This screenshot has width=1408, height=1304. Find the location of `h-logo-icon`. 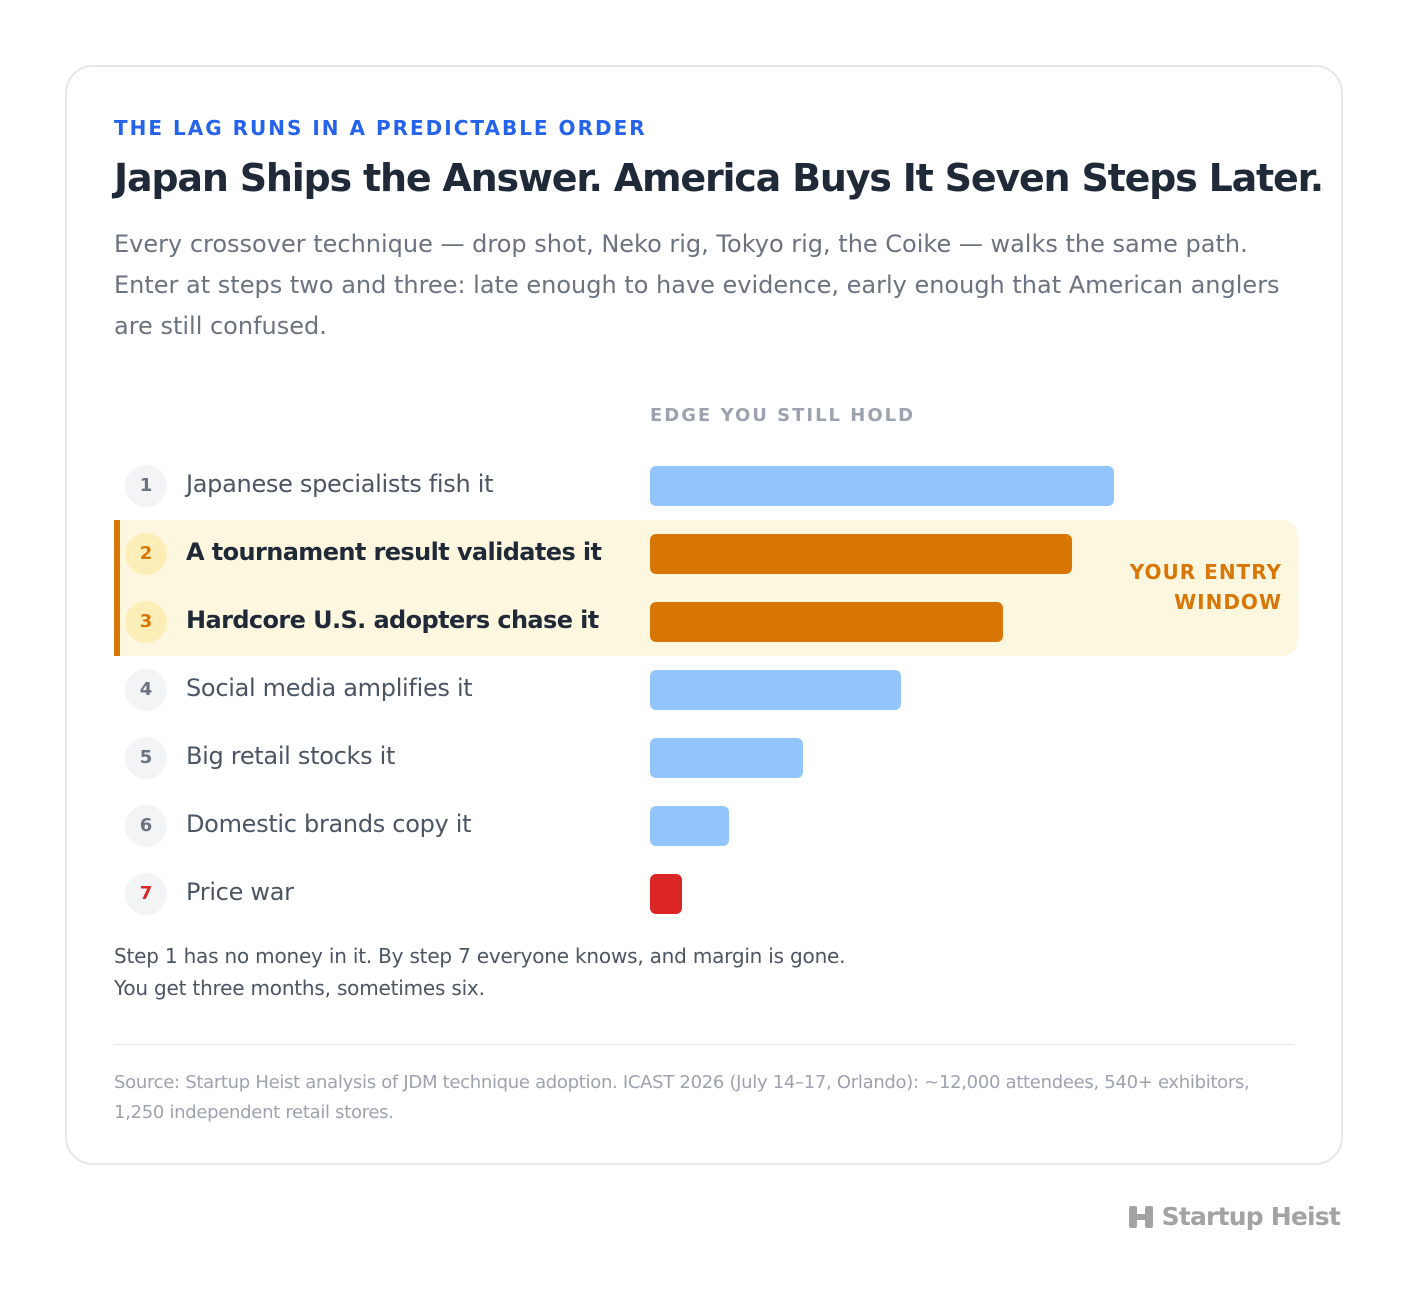

h-logo-icon is located at coordinates (1140, 1216).